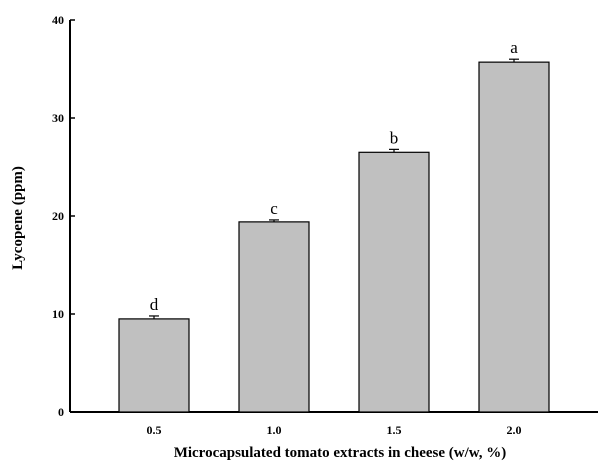  Describe the element at coordinates (514, 47) in the screenshot. I see `significance-letter: a` at that location.